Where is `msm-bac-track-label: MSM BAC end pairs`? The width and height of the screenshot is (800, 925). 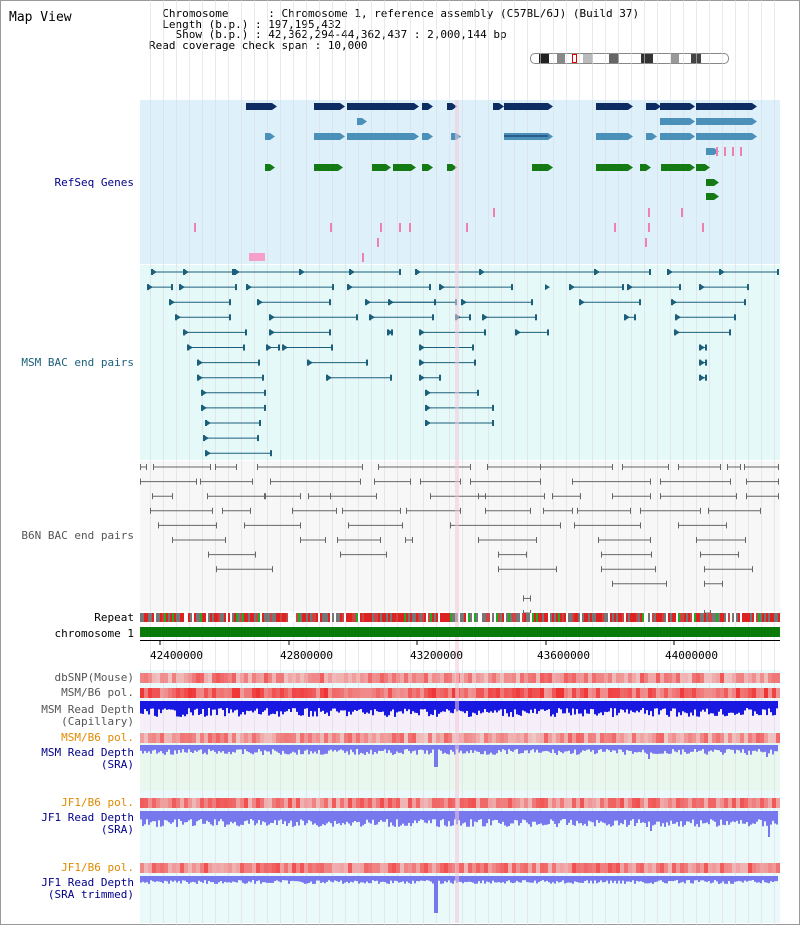 msm-bac-track-label: MSM BAC end pairs is located at coordinates (77, 362).